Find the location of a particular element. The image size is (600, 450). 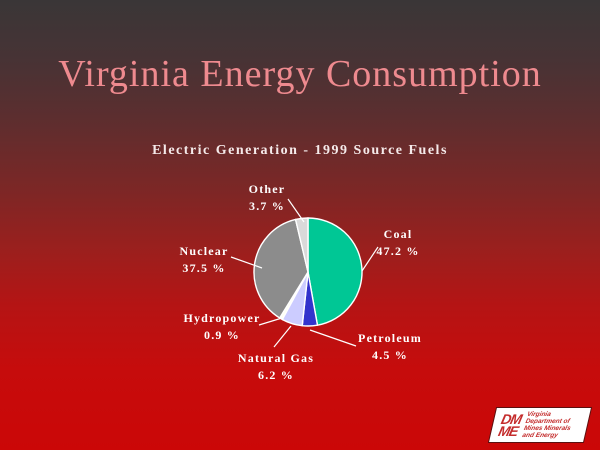

leader-line-petroleum is located at coordinates (333, 338).